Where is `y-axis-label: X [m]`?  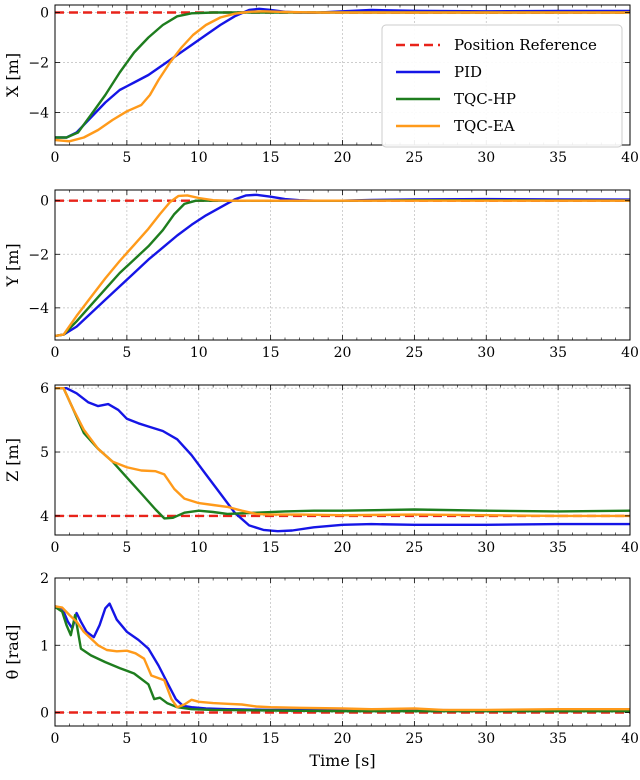 y-axis-label: X [m] is located at coordinates (12, 75).